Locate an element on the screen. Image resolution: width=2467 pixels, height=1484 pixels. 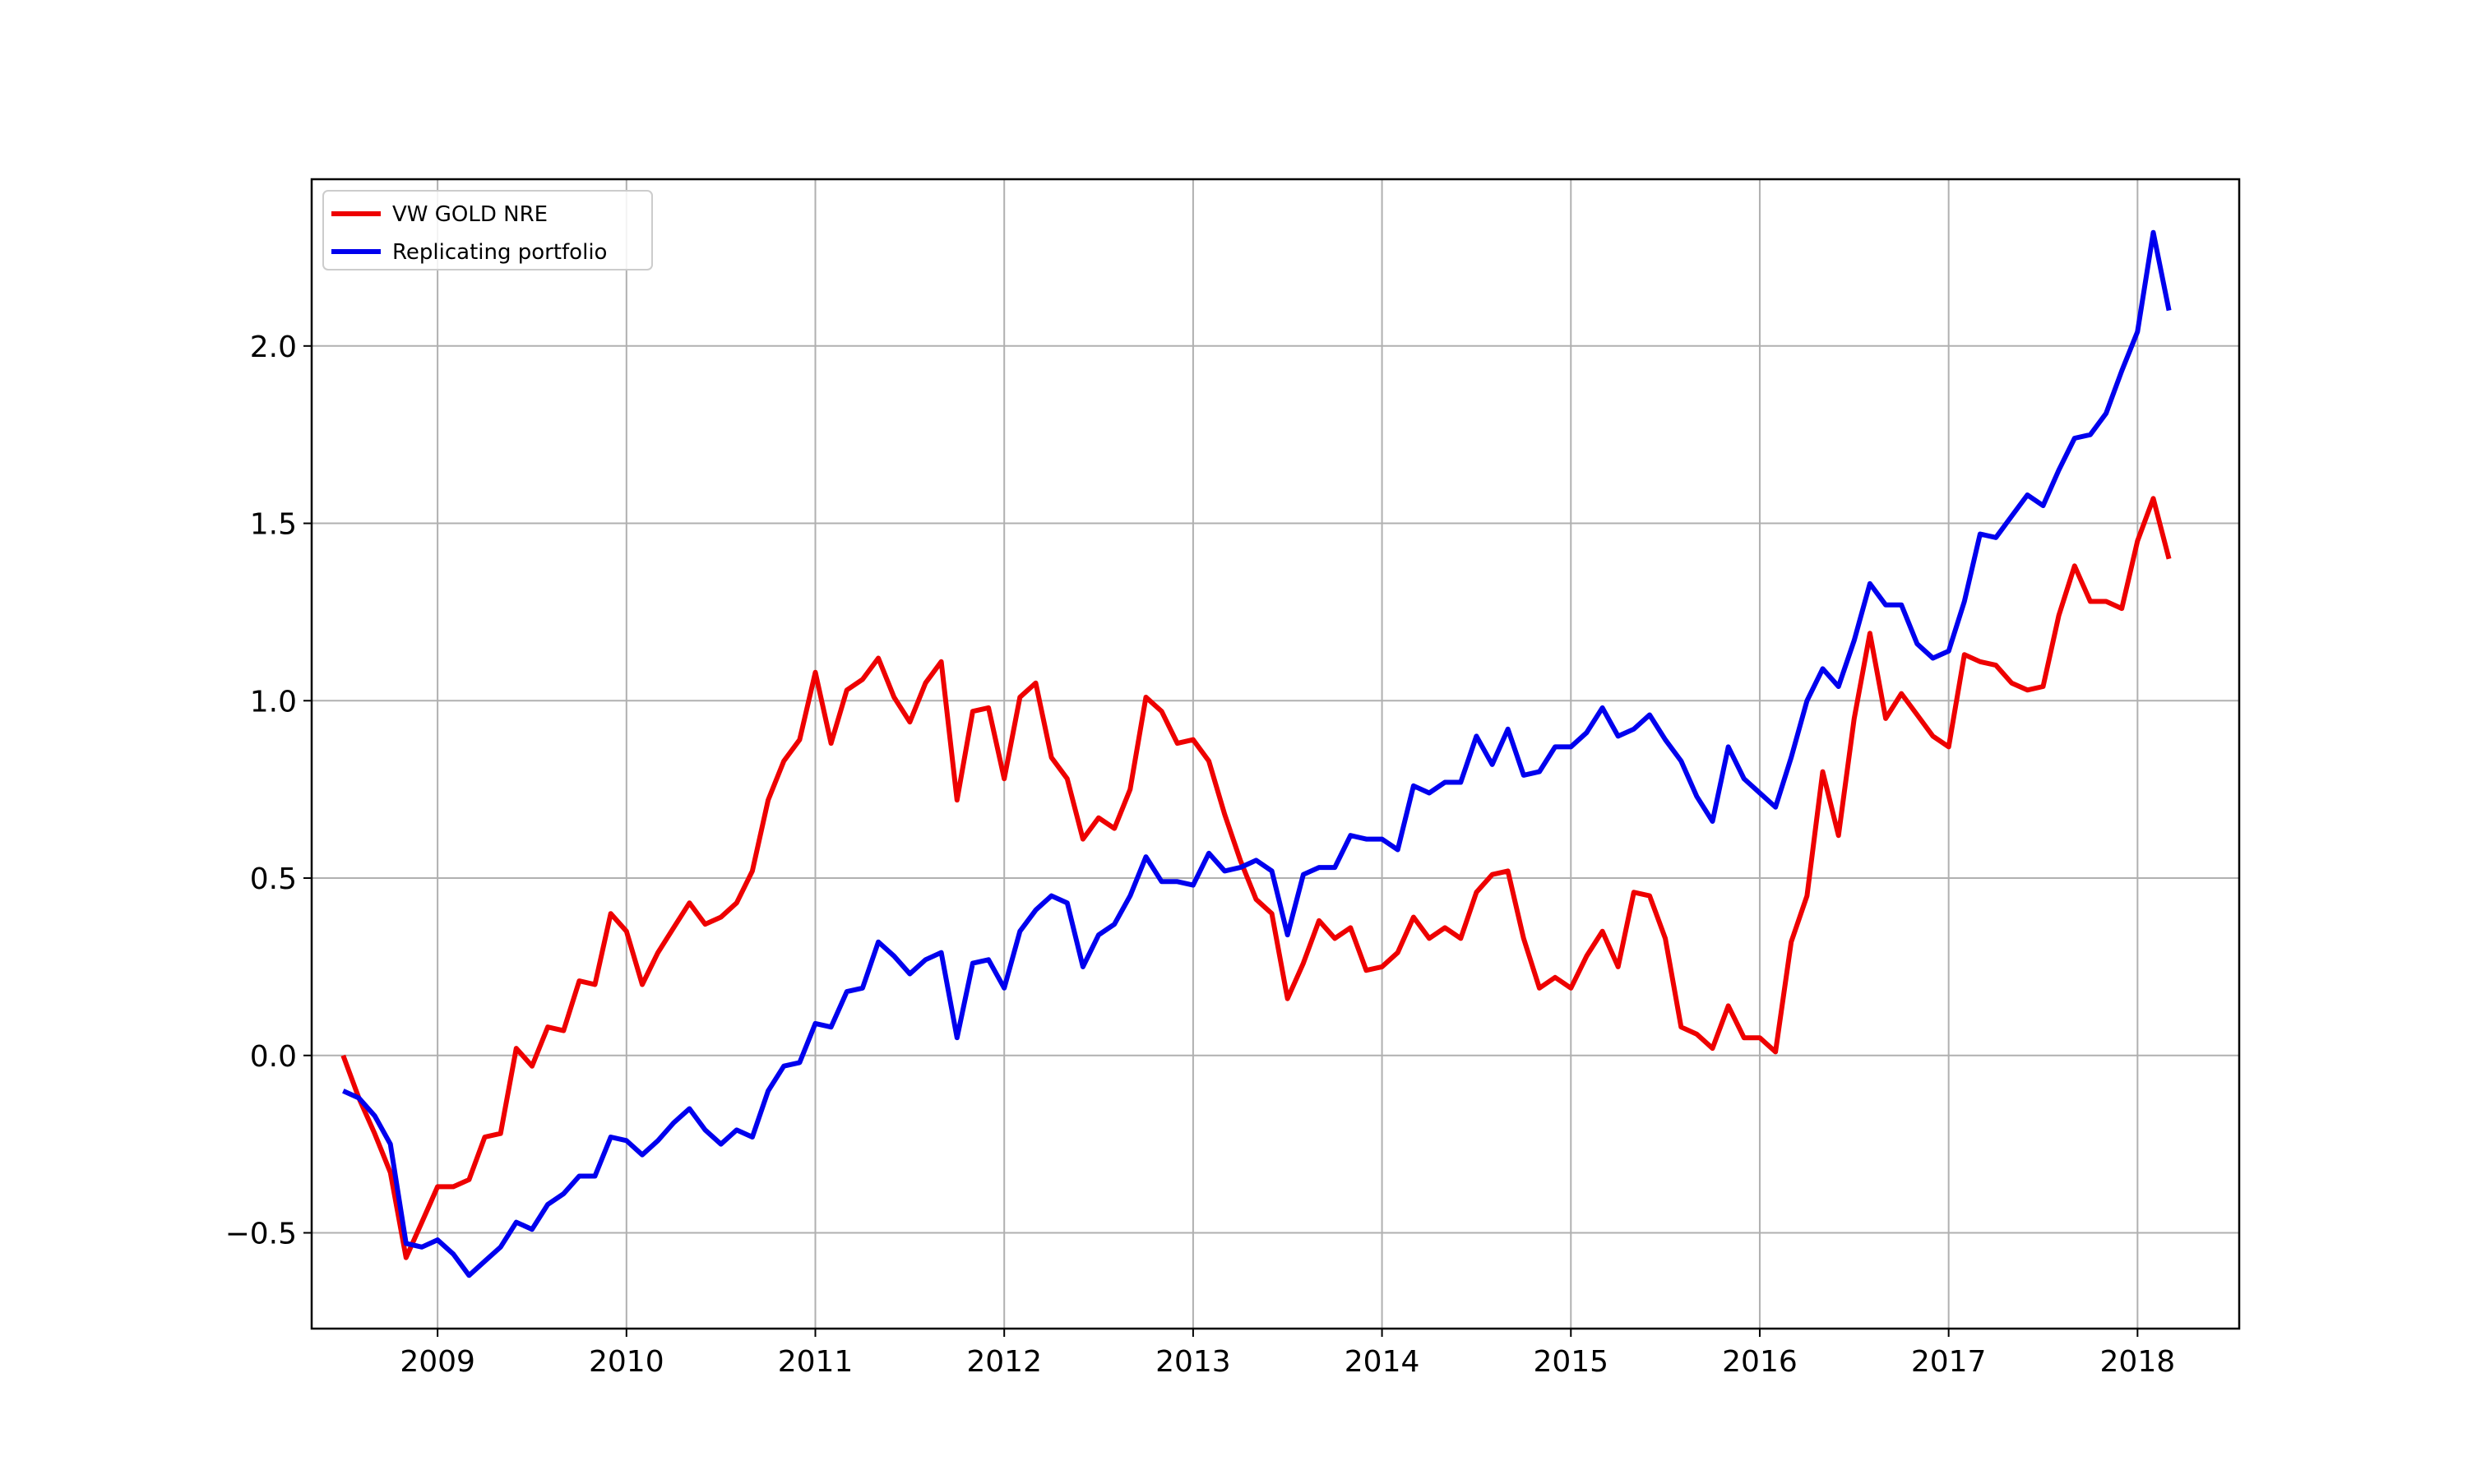
y-tick-label: 1.0 is located at coordinates (274, 702).